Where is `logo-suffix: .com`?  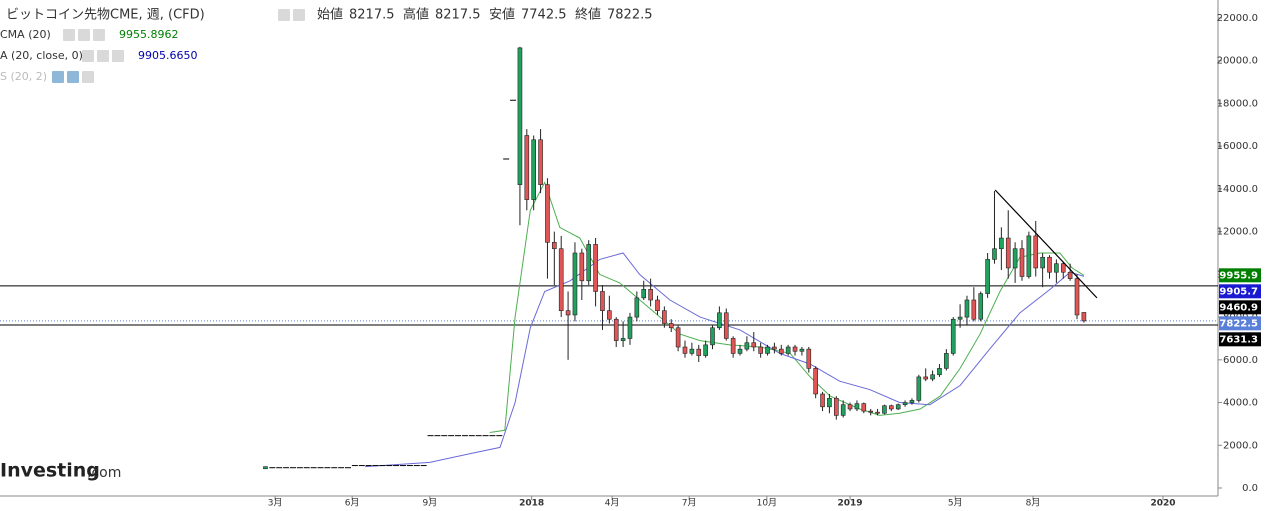
logo-suffix: .com is located at coordinates (104, 473).